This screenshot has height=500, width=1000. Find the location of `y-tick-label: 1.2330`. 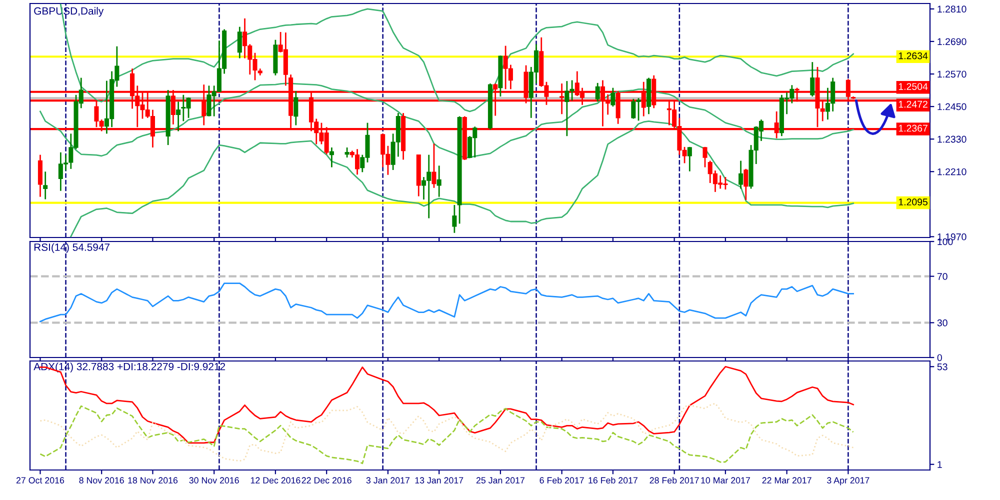

y-tick-label: 1.2330 is located at coordinates (952, 139).